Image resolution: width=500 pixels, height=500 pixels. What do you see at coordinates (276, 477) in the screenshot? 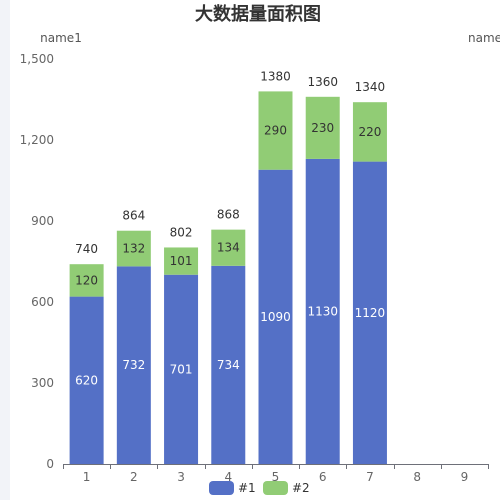
I see `x-tick-label: 5` at bounding box center [276, 477].